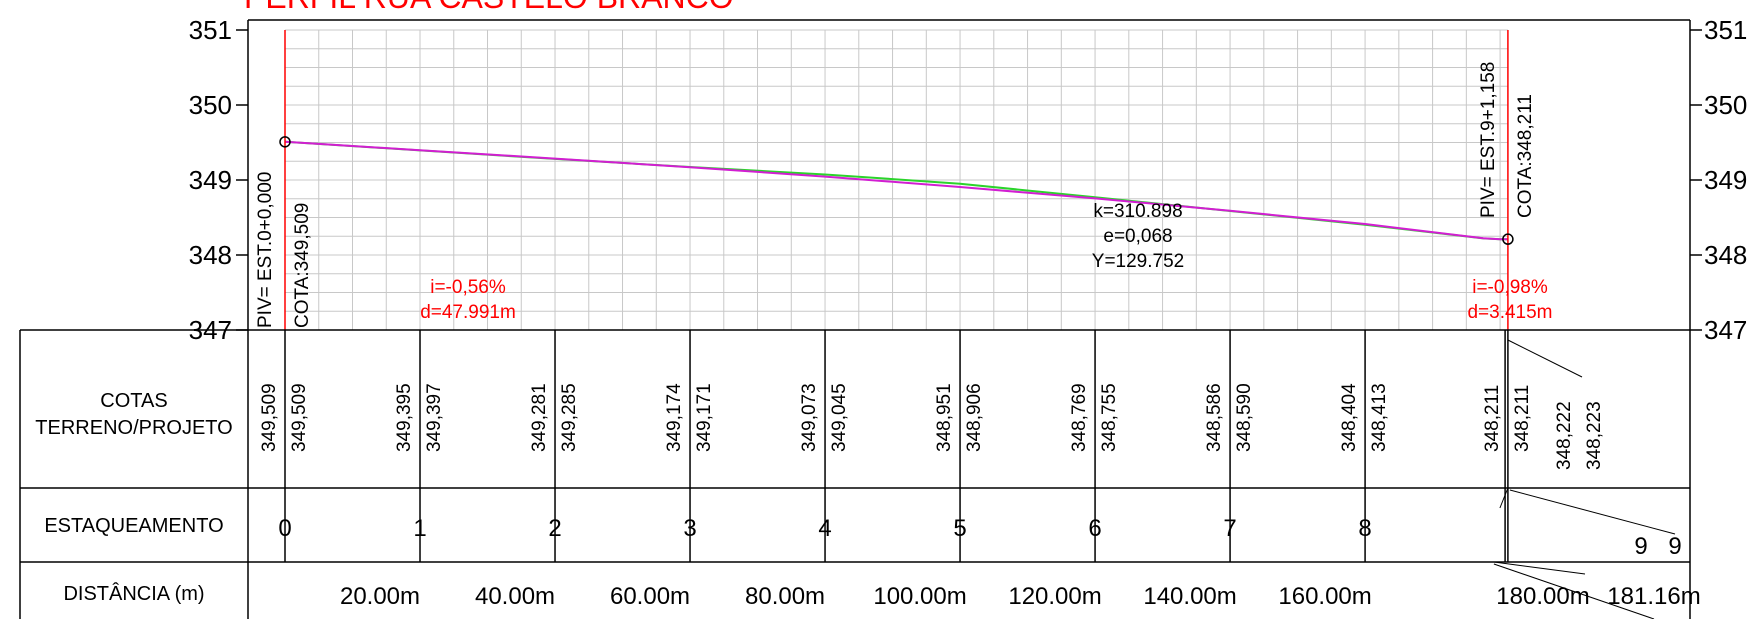 The width and height of the screenshot is (1749, 619). What do you see at coordinates (1509, 312) in the screenshot?
I see `grade-distance-label: d=3.415m` at bounding box center [1509, 312].